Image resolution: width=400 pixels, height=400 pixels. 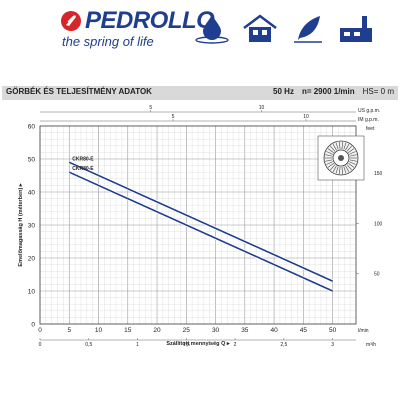 What do you see at coordinates (235, 345) in the screenshot?
I see `secondary-x-tick-label: 2` at bounding box center [235, 345].